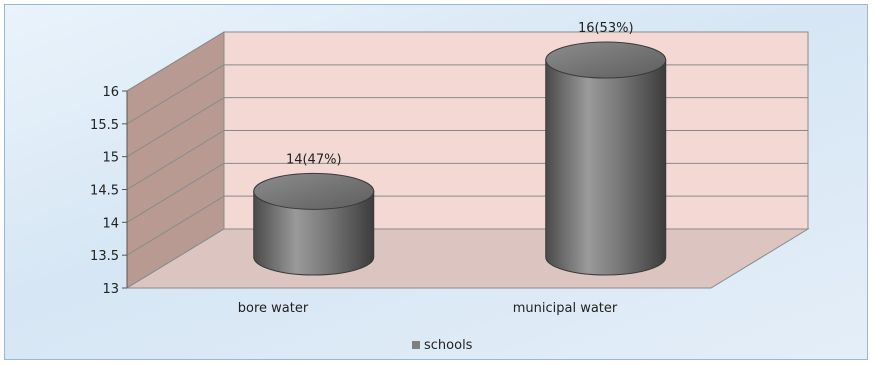 This screenshot has width=873, height=365. What do you see at coordinates (104, 191) in the screenshot?
I see `y-tick-label: 14.5` at bounding box center [104, 191].